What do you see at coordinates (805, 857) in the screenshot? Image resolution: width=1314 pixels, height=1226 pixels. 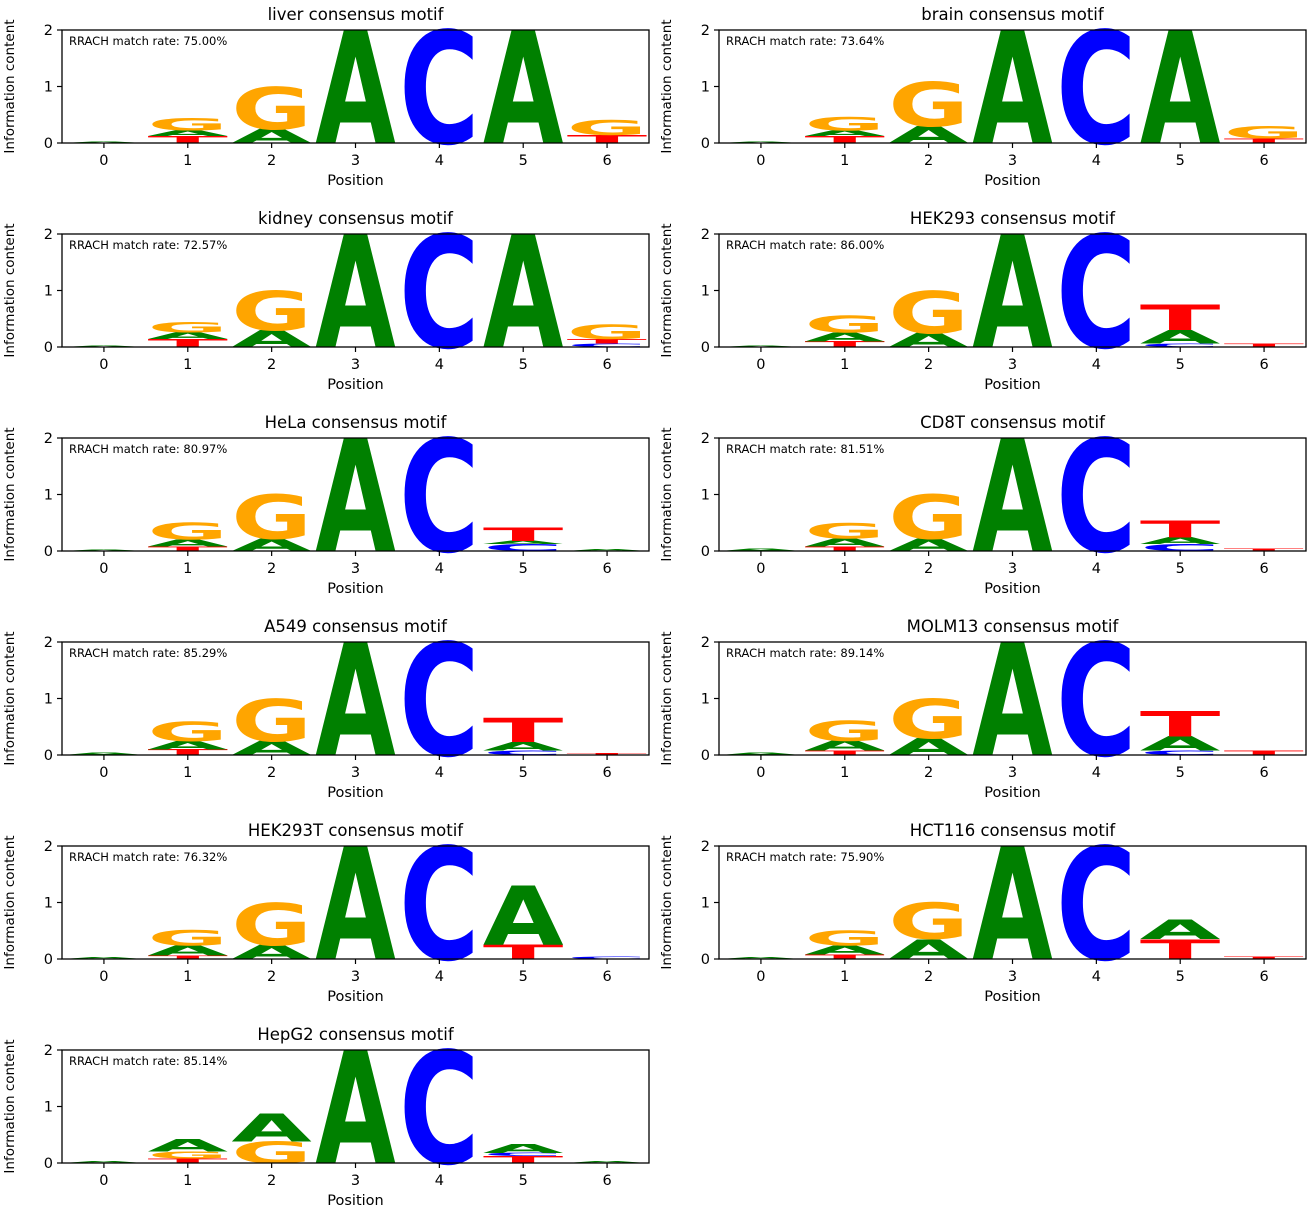 I see `match-rate-annotation: RRACH match rate: 75.90%` at bounding box center [805, 857].